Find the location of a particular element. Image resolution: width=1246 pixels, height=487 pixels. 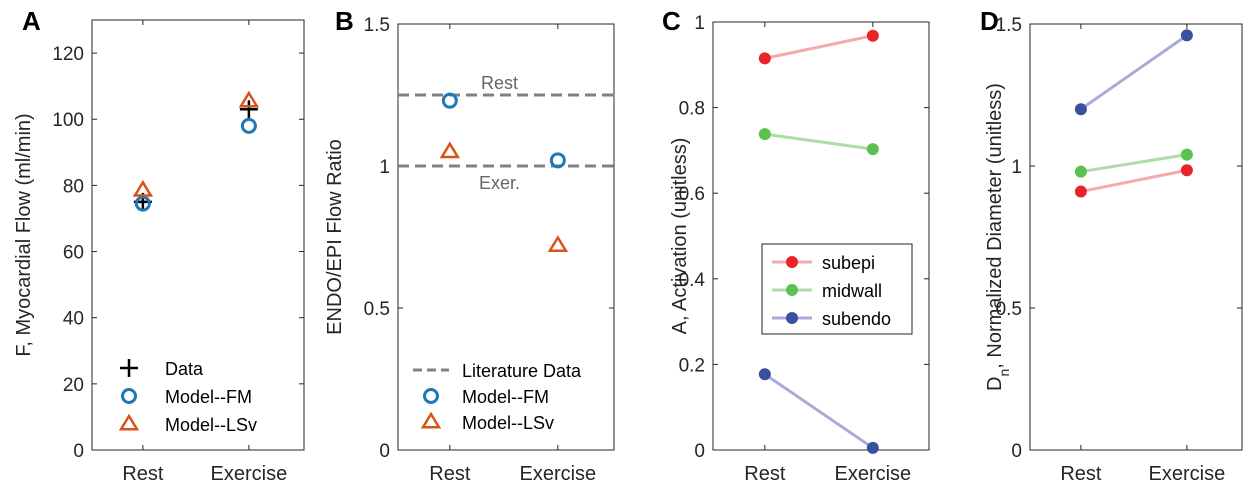

panel-letter: C is located at coordinates (671, 21).